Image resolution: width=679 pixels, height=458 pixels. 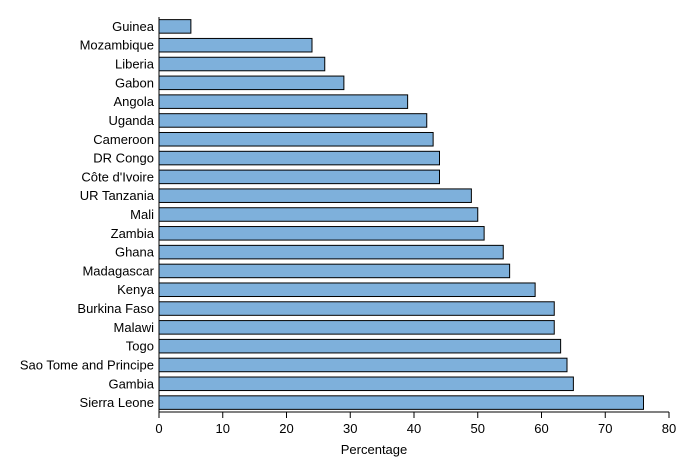 What do you see at coordinates (118, 270) in the screenshot?
I see `category-label: Madagascar` at bounding box center [118, 270].